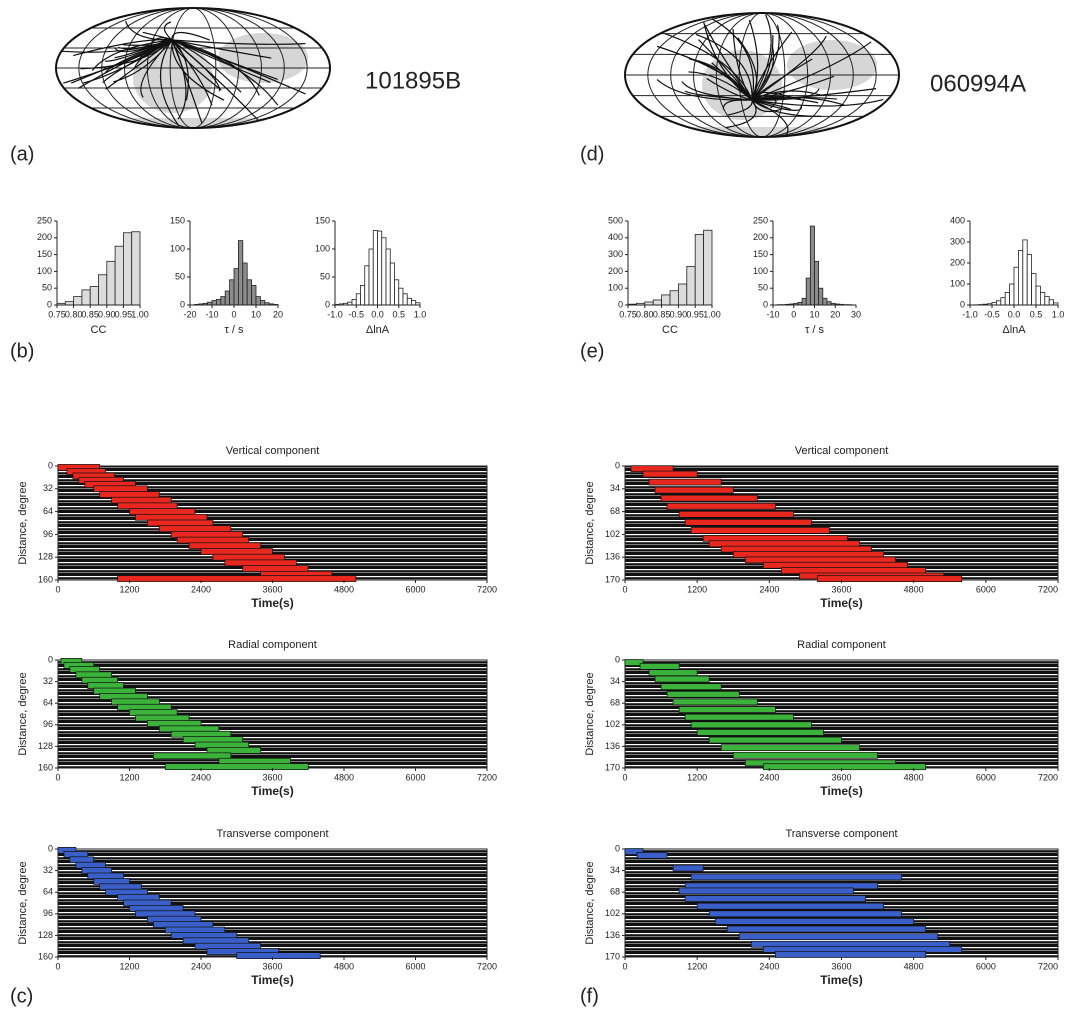  What do you see at coordinates (48, 488) in the screenshot?
I see `y-tick-label: 32` at bounding box center [48, 488].